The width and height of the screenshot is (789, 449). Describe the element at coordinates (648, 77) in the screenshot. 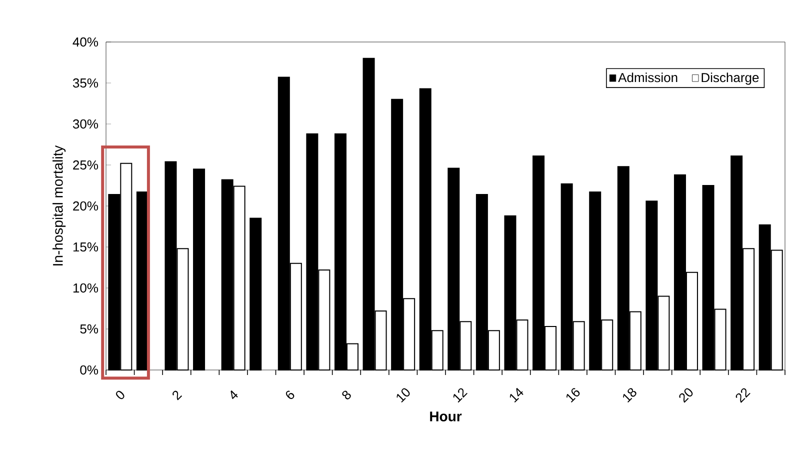

I see `legend-label: Admission` at that location.